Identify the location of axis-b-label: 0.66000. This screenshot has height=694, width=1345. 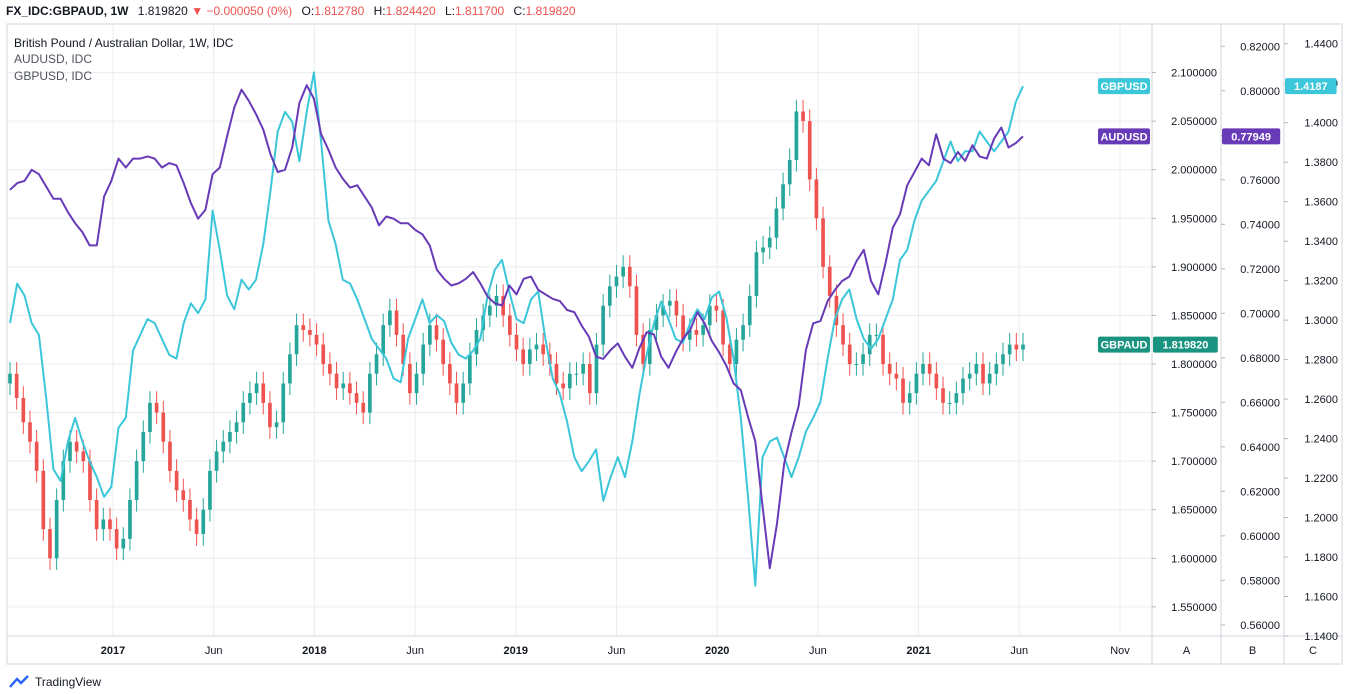
(1260, 403).